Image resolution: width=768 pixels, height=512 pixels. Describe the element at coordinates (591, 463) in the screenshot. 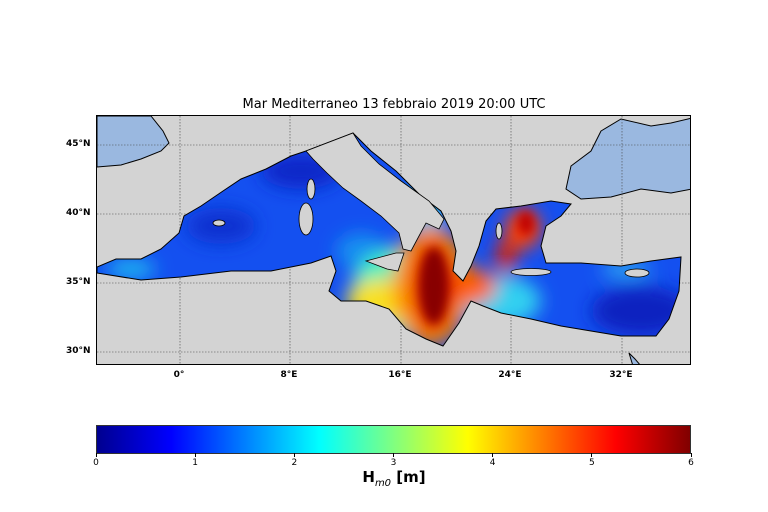

I see `colorbar-tick-label: 5` at that location.